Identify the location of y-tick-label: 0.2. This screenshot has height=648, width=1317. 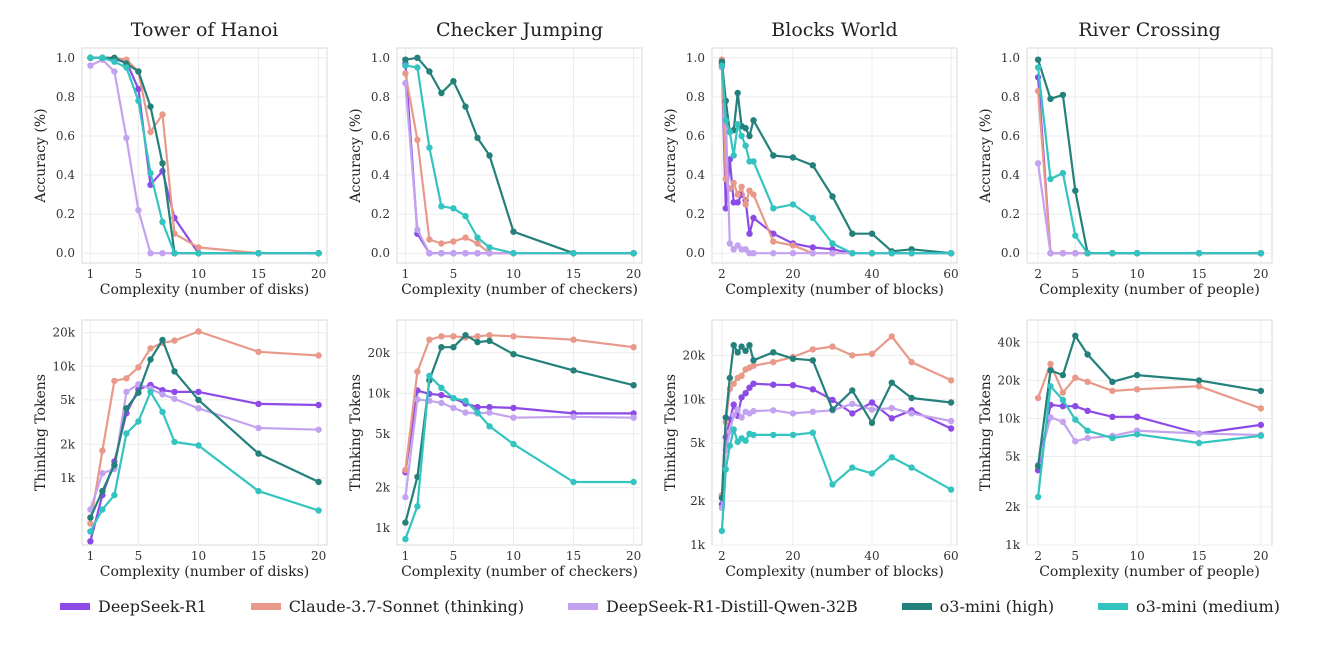
(380, 214).